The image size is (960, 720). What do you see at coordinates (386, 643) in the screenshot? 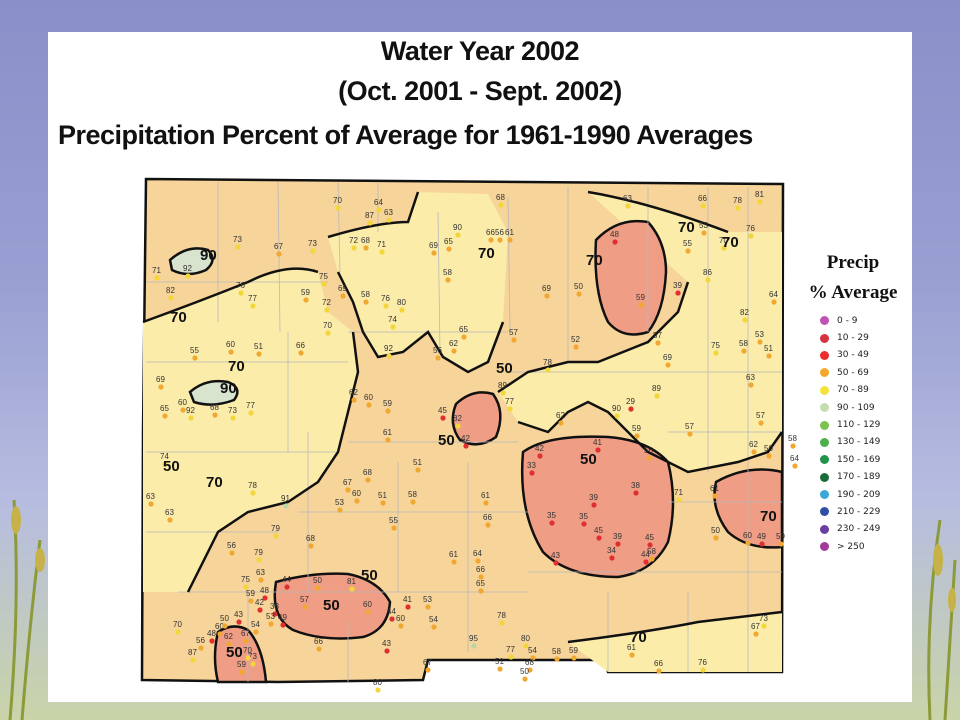
I see `station-value-label: 43` at bounding box center [386, 643].